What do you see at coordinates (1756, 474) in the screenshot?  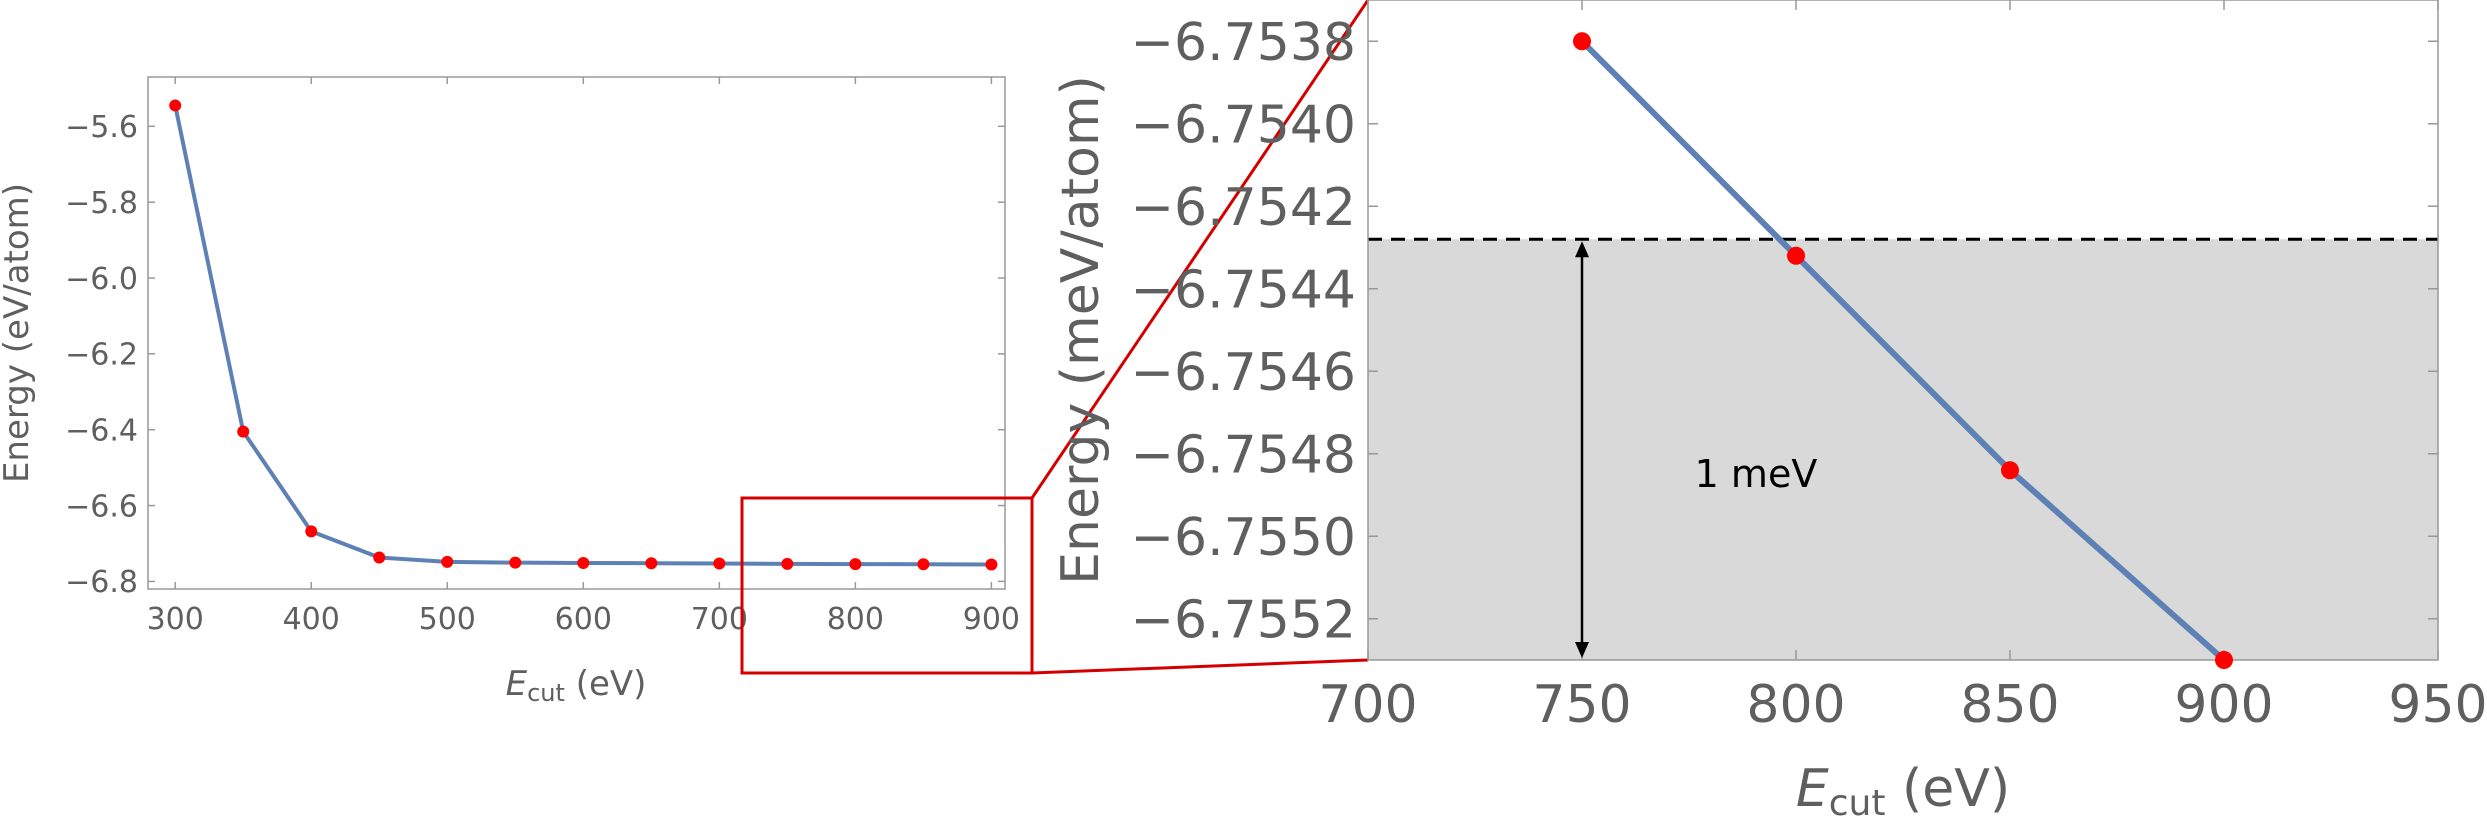 I see `right-band-label: 1 meV` at bounding box center [1756, 474].